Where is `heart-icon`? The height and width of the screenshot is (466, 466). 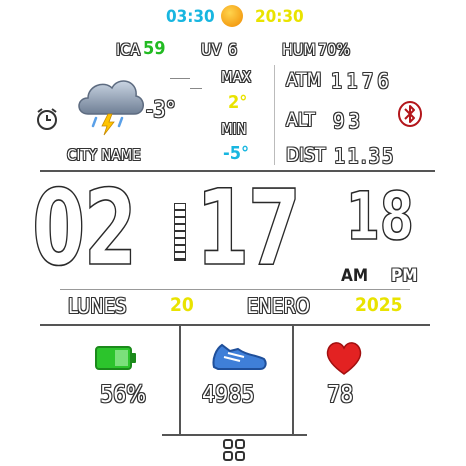
heart-icon is located at coordinates (344, 358).